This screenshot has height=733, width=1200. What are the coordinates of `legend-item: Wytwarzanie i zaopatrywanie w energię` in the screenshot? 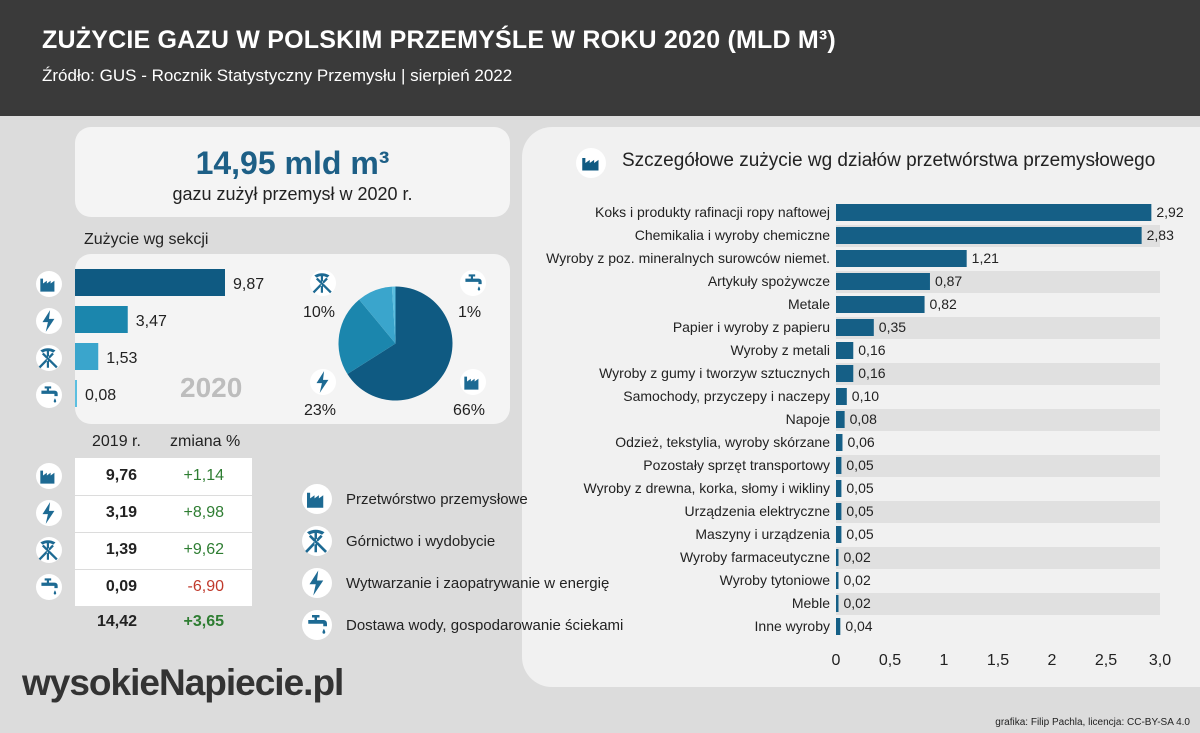 It's located at (478, 583).